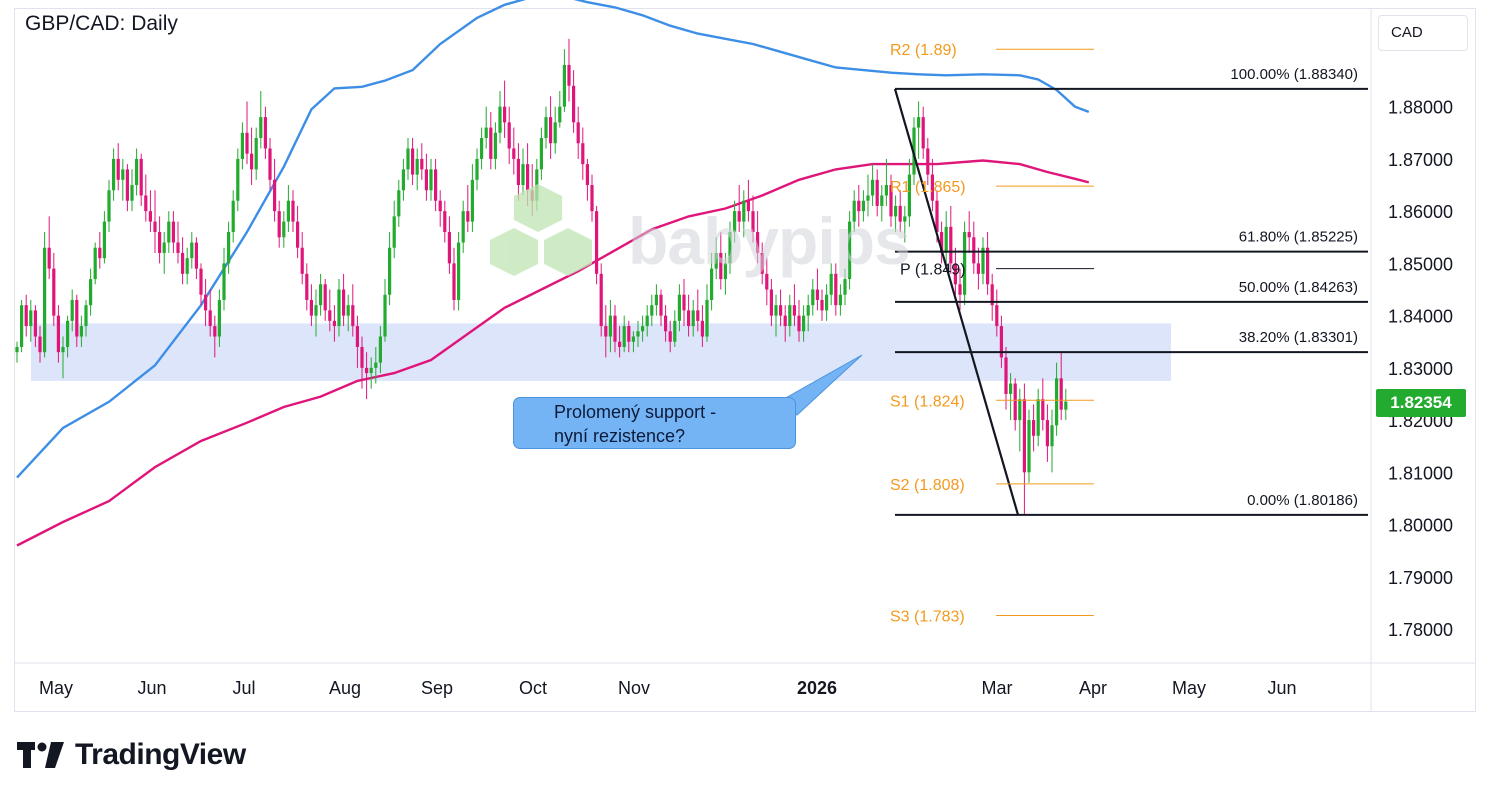 This screenshot has height=802, width=1491. What do you see at coordinates (1420, 212) in the screenshot?
I see `y-tick-label: 1.86000` at bounding box center [1420, 212].